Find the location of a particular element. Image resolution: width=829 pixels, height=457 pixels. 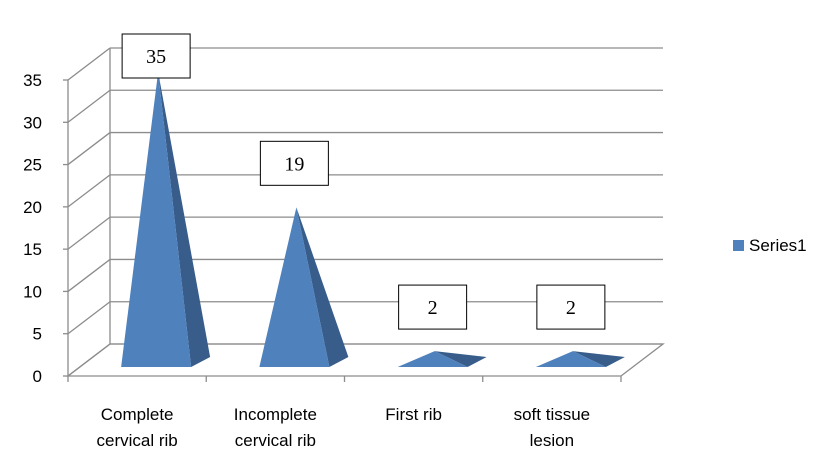

y-tick-label: 30 is located at coordinates (32, 122).